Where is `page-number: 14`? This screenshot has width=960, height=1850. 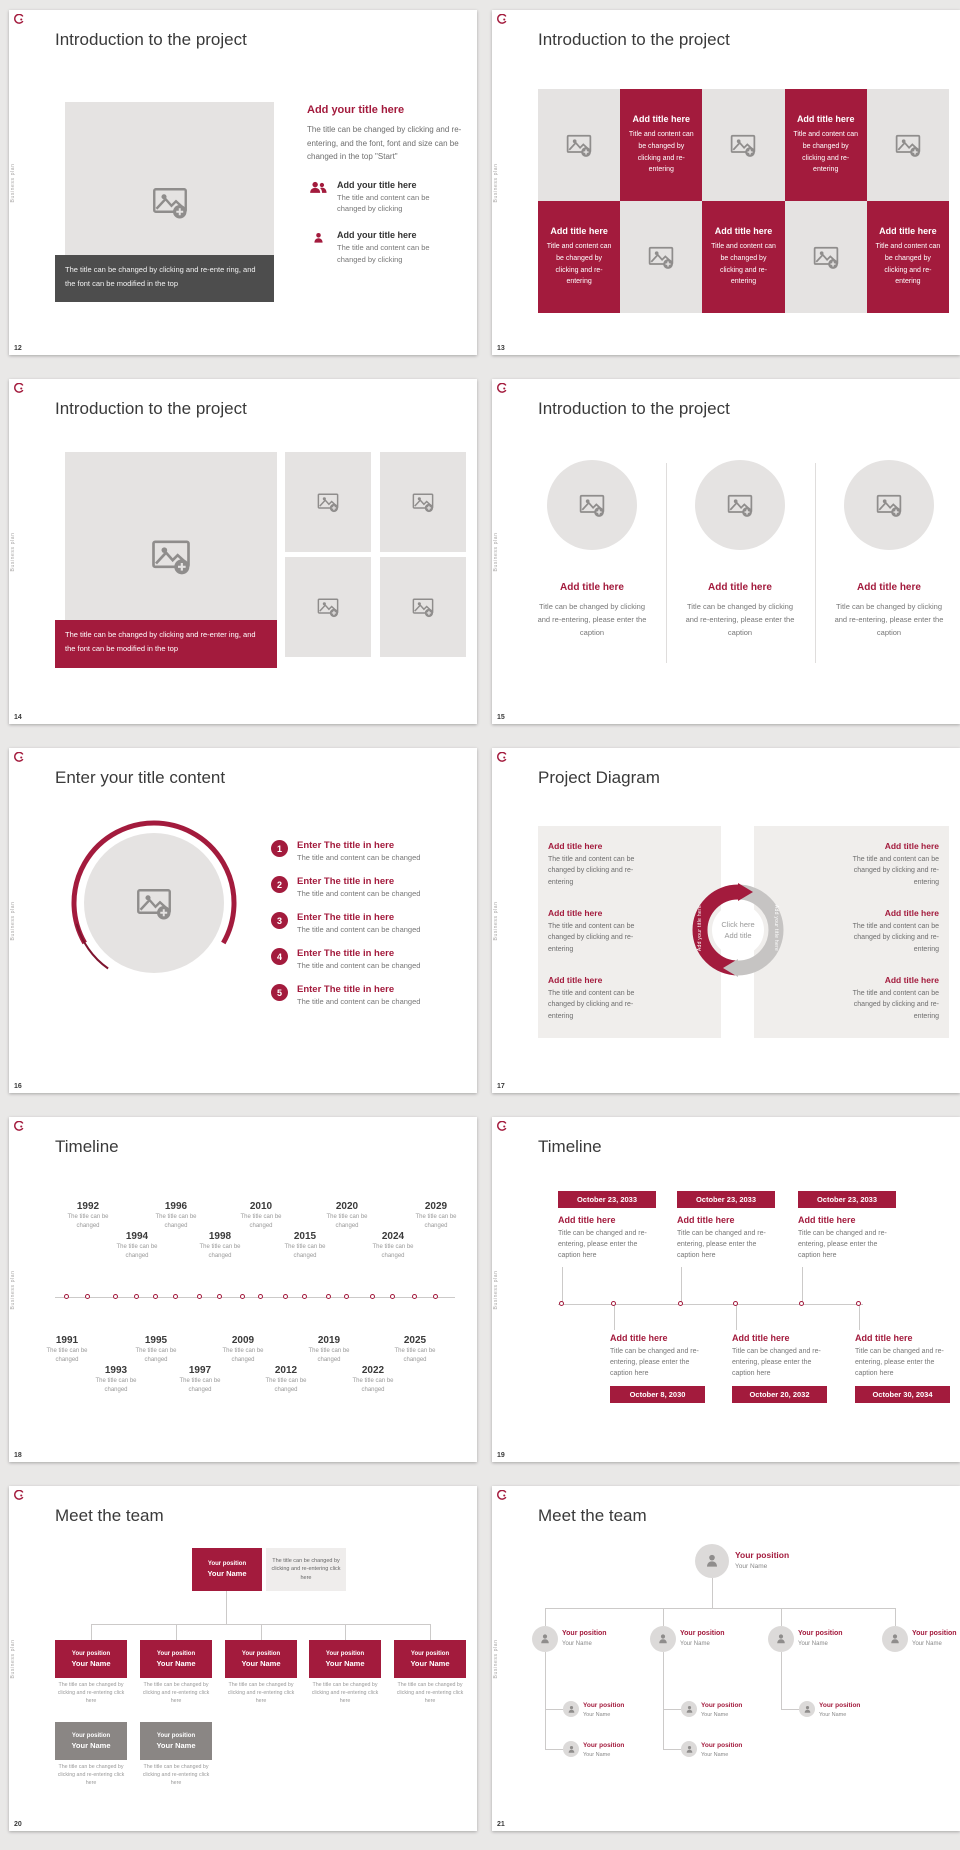
page-number: 14 is located at coordinates (18, 717).